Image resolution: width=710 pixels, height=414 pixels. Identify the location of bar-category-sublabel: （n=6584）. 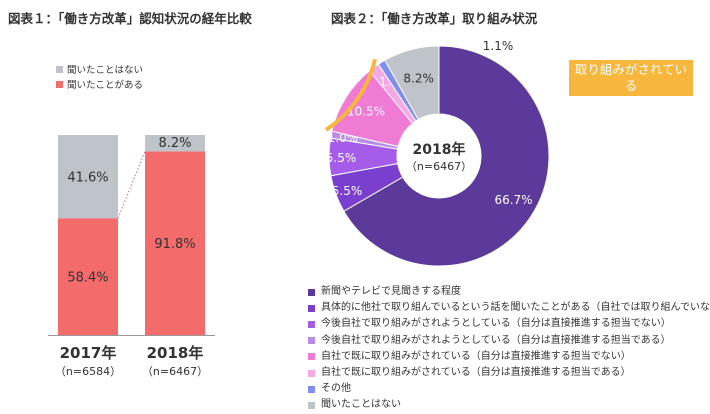
(88, 371).